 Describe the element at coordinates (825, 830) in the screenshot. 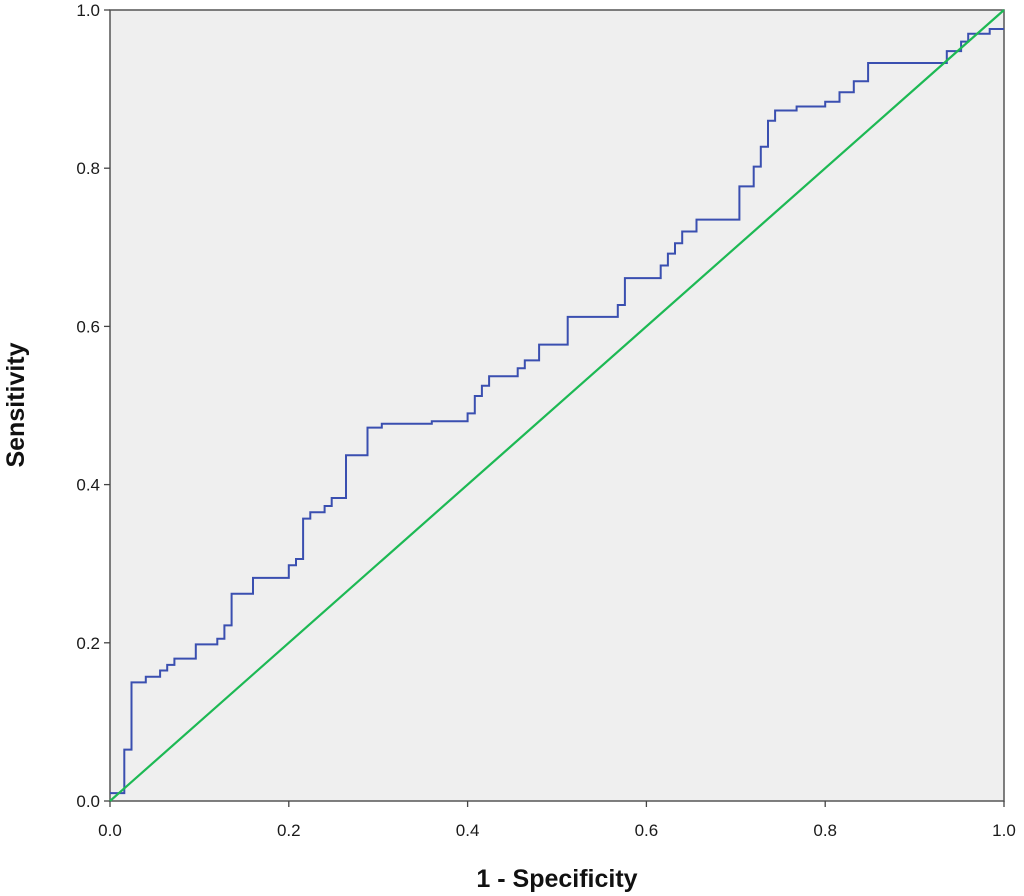

I see `x-tick-label: 0.8` at that location.